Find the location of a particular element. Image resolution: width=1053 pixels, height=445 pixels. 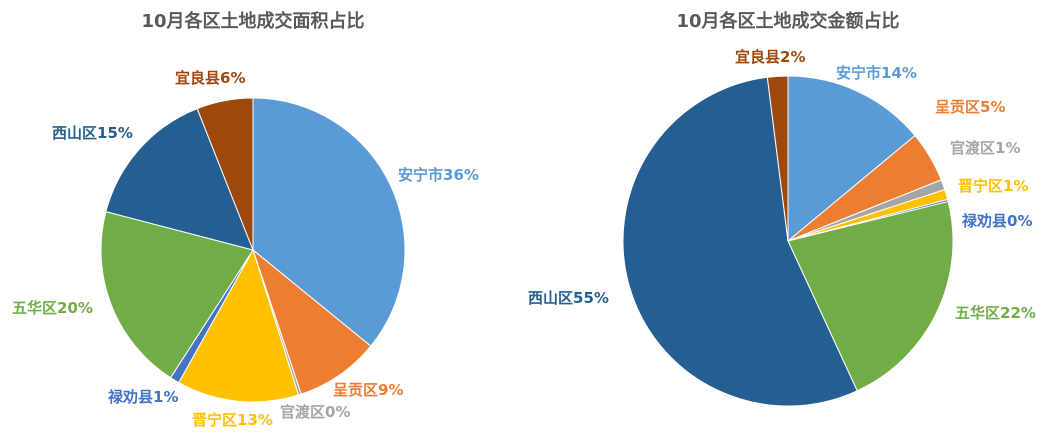

slice-label: 五华区22% is located at coordinates (995, 313).